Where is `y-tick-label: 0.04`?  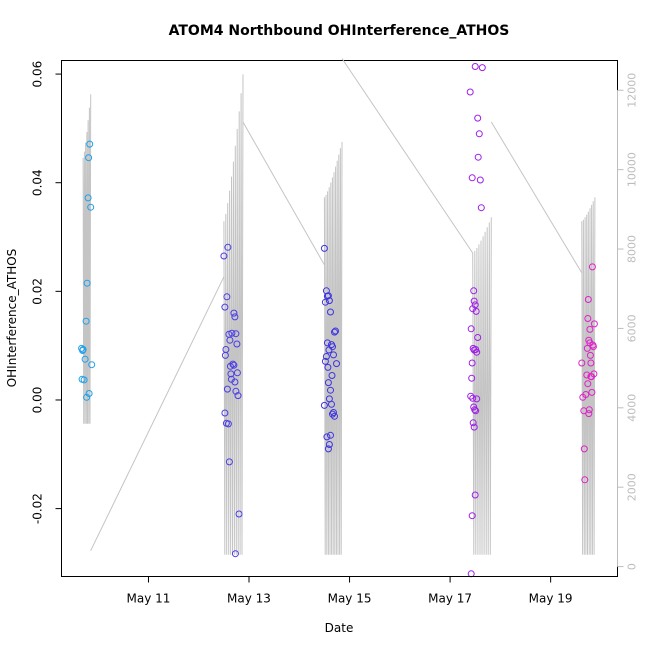
y-tick-label: 0.04 is located at coordinates (38, 182).